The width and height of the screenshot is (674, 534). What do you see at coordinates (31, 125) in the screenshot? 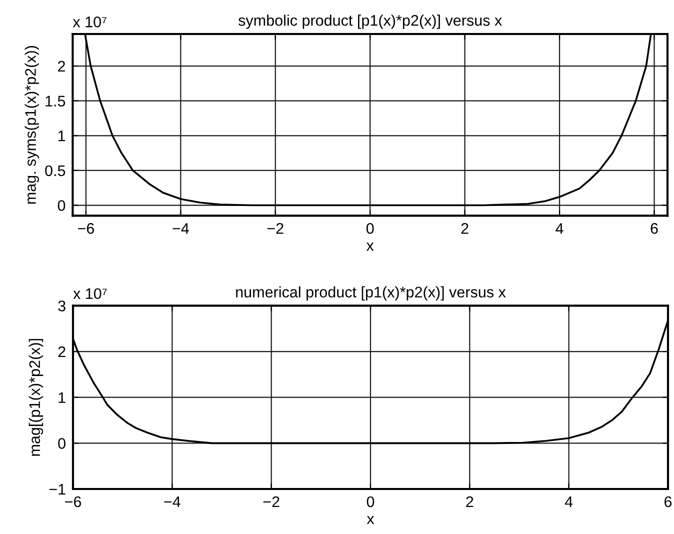
I see `y-axis-title: mag. syms(p1(x)*p2(x))` at bounding box center [31, 125].